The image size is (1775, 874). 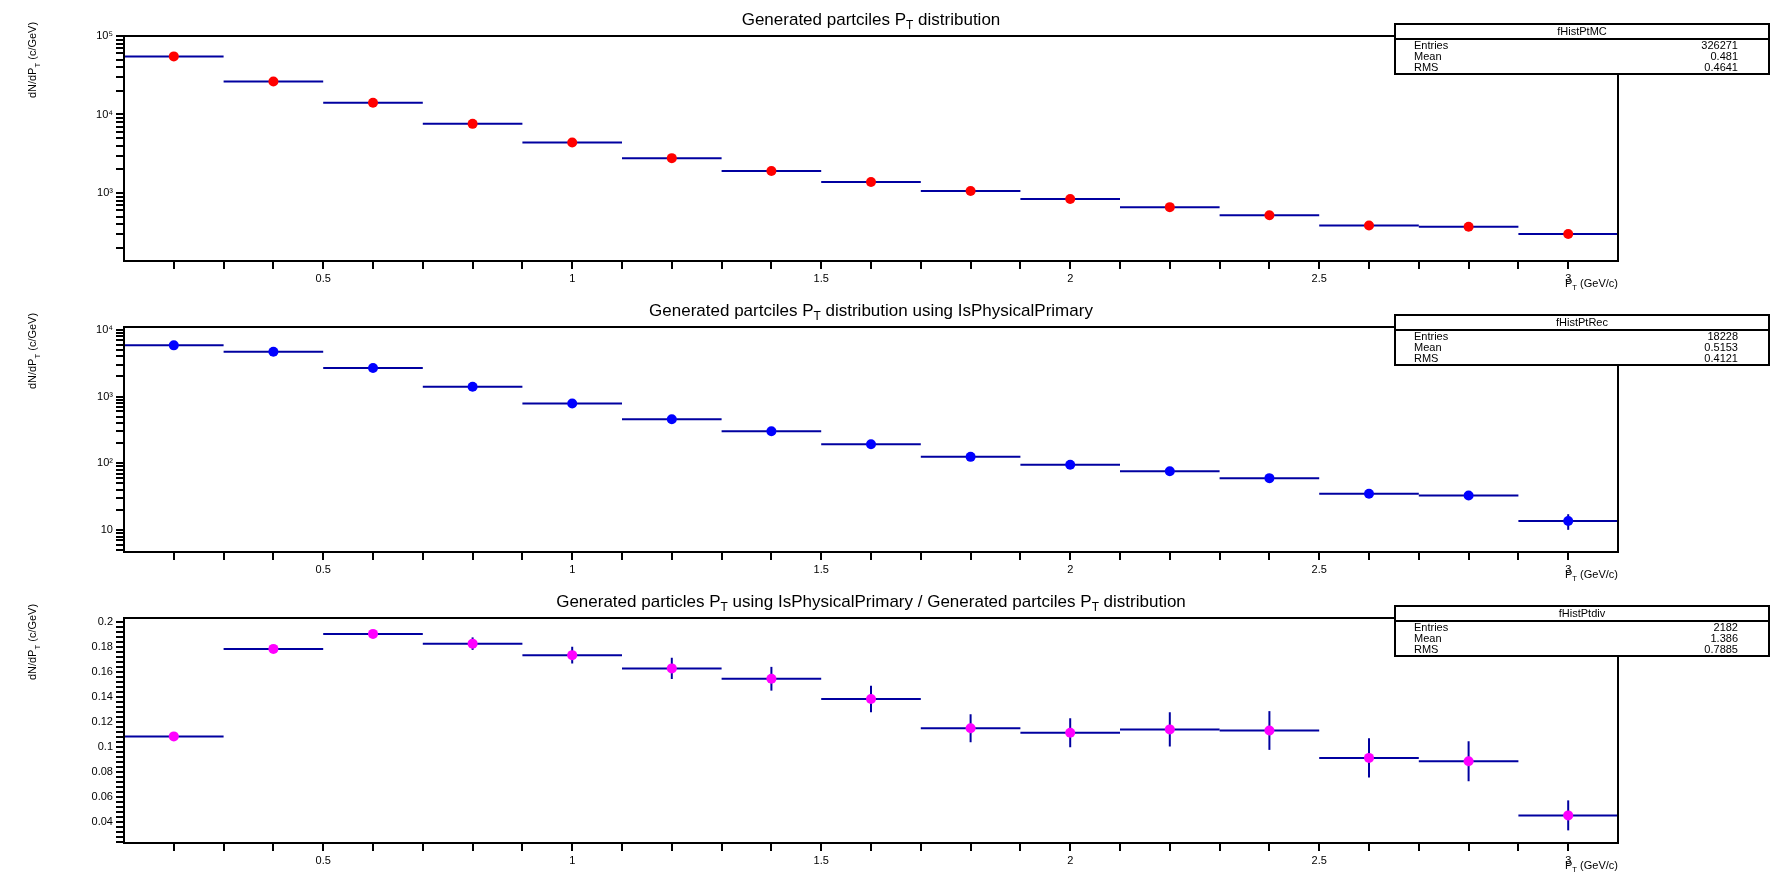 What do you see at coordinates (1582, 32) in the screenshot?
I see `annotation: fHistPtMC` at bounding box center [1582, 32].